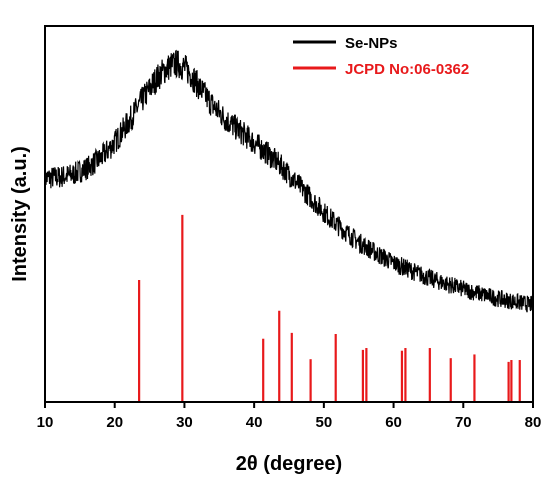  I want to click on x-axis-label: 2θ (degree), so click(289, 464).